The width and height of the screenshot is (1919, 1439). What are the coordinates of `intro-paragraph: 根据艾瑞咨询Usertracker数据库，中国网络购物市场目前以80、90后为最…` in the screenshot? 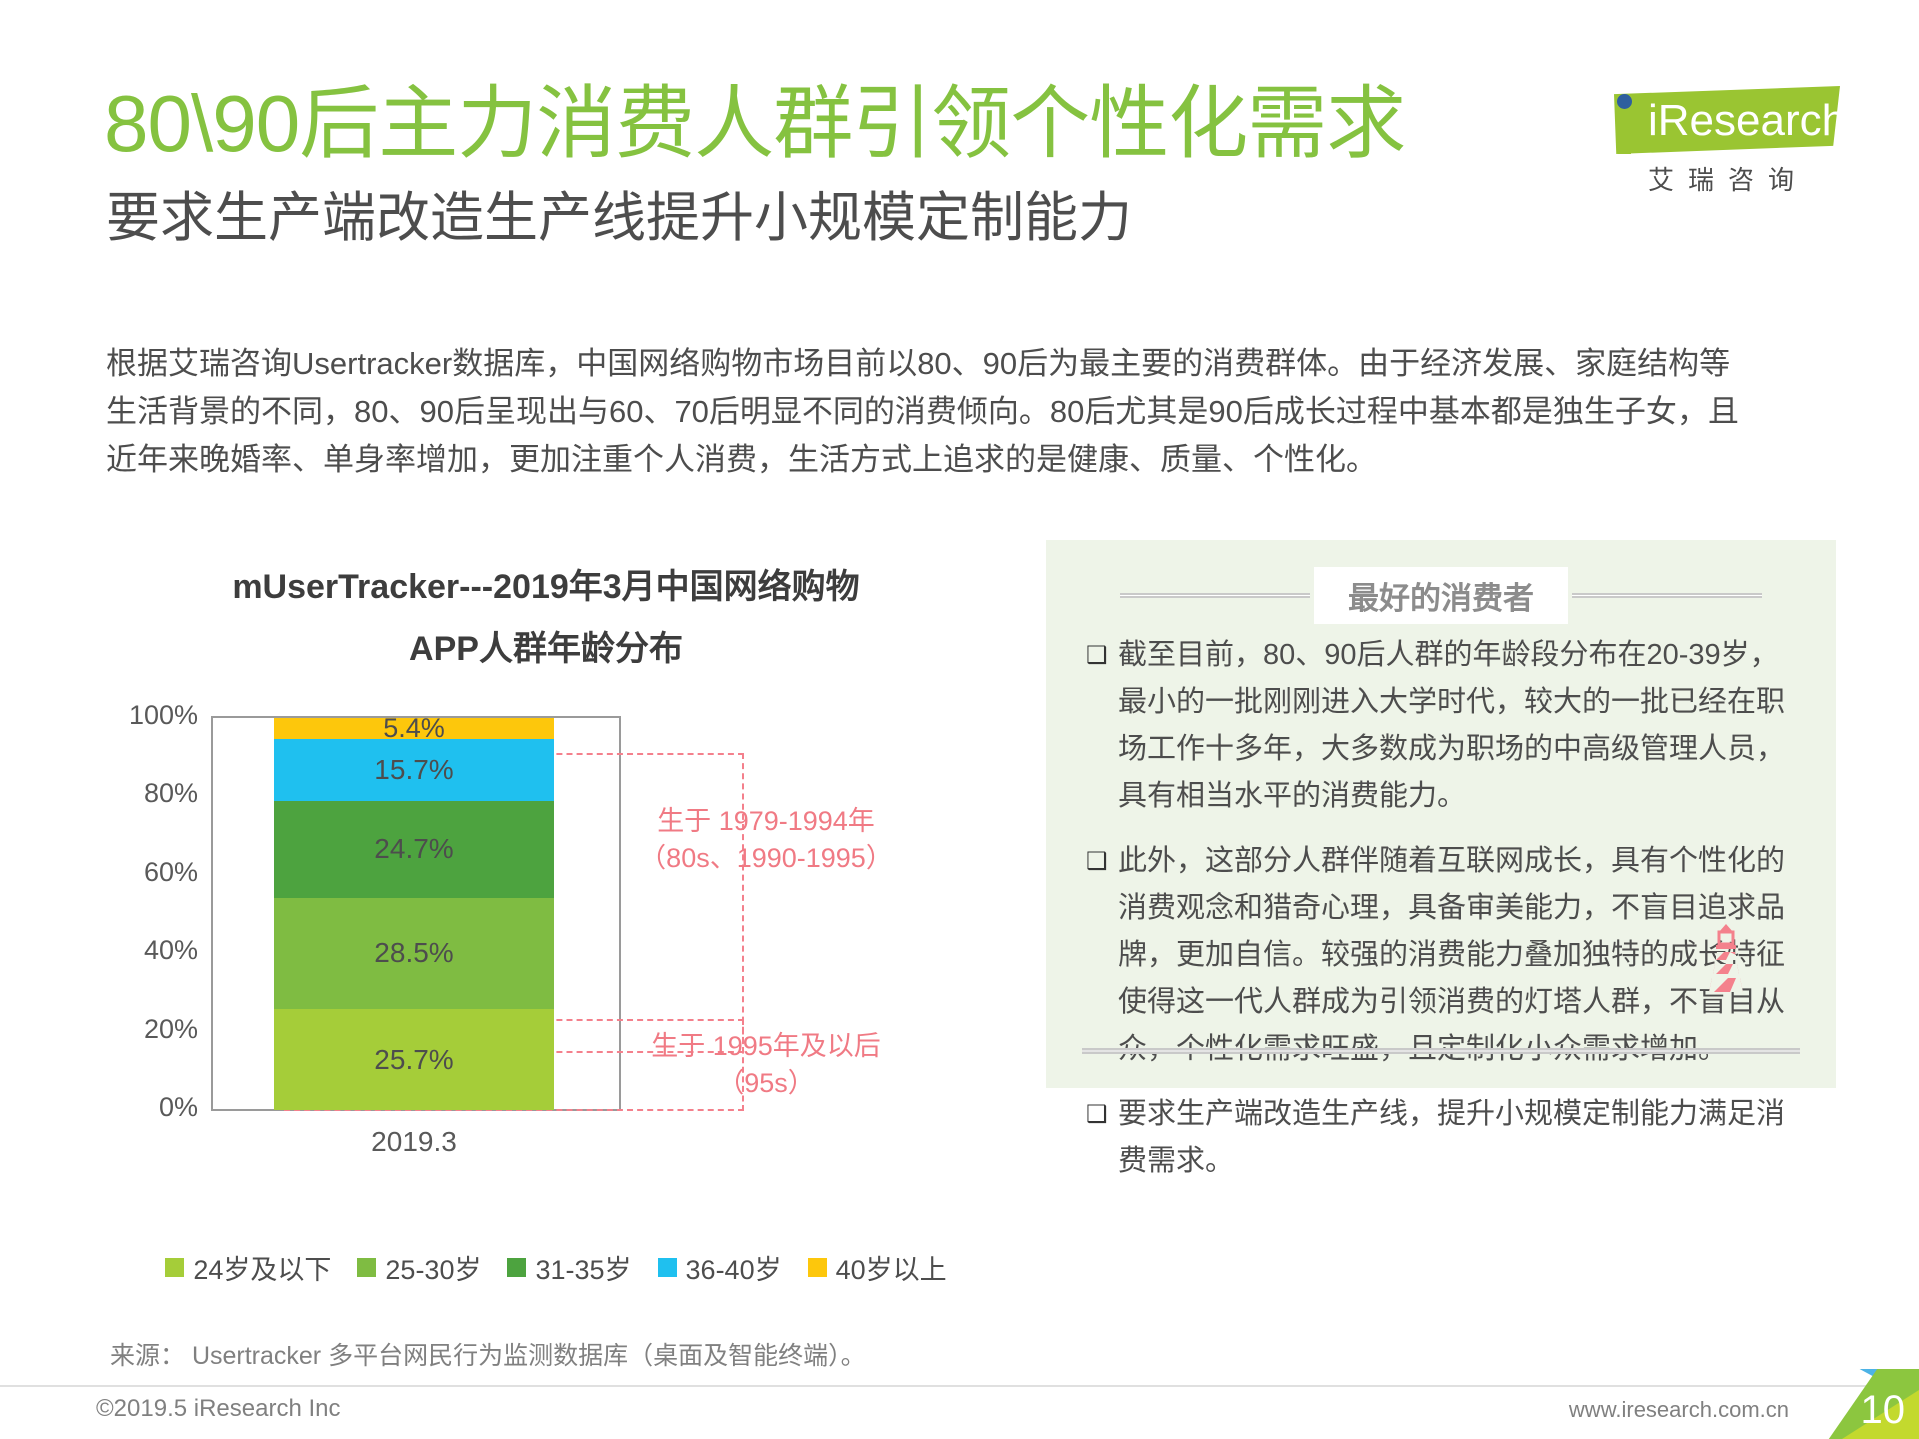 It's located at (964, 412).